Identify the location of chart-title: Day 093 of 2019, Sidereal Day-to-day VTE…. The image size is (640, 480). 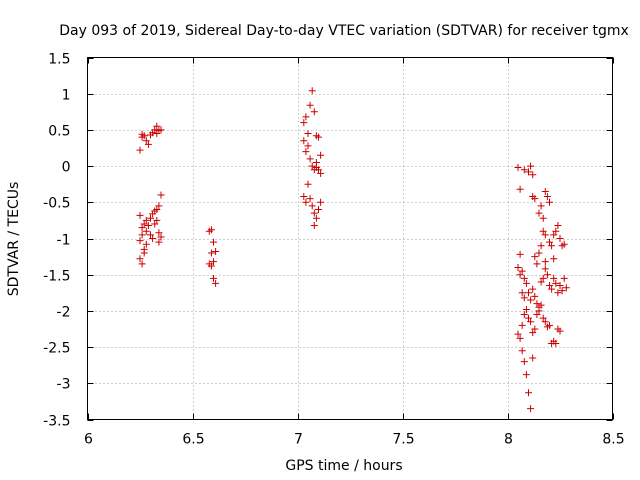
(344, 31).